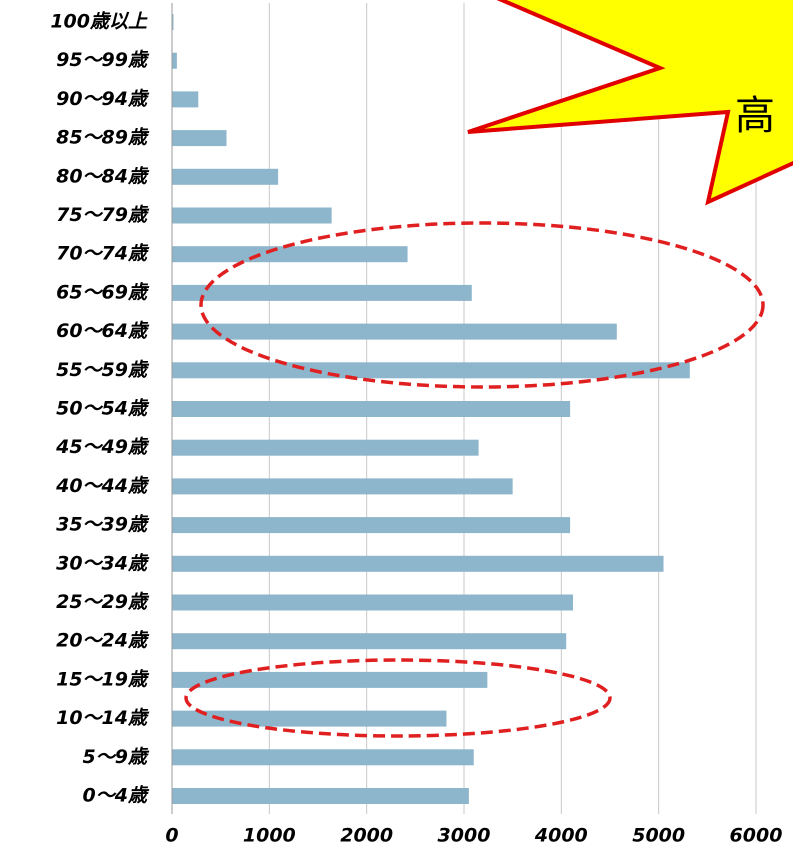 Image resolution: width=793 pixels, height=864 pixels. What do you see at coordinates (103, 409) in the screenshot?
I see `y-tick-label: 50〜54歳` at bounding box center [103, 409].